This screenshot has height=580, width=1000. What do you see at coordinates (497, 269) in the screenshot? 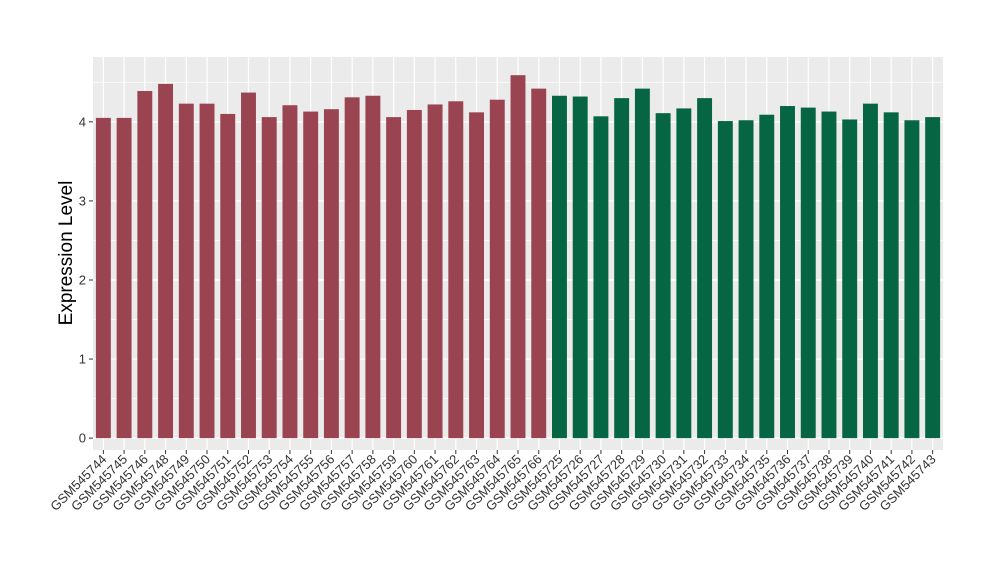
I see `bar-GSM545764` at bounding box center [497, 269].